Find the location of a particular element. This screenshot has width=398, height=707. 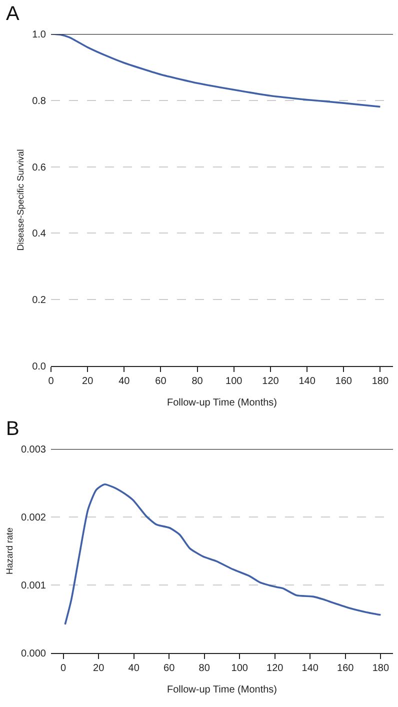

y-tick-label: 0.002 is located at coordinates (33, 518).